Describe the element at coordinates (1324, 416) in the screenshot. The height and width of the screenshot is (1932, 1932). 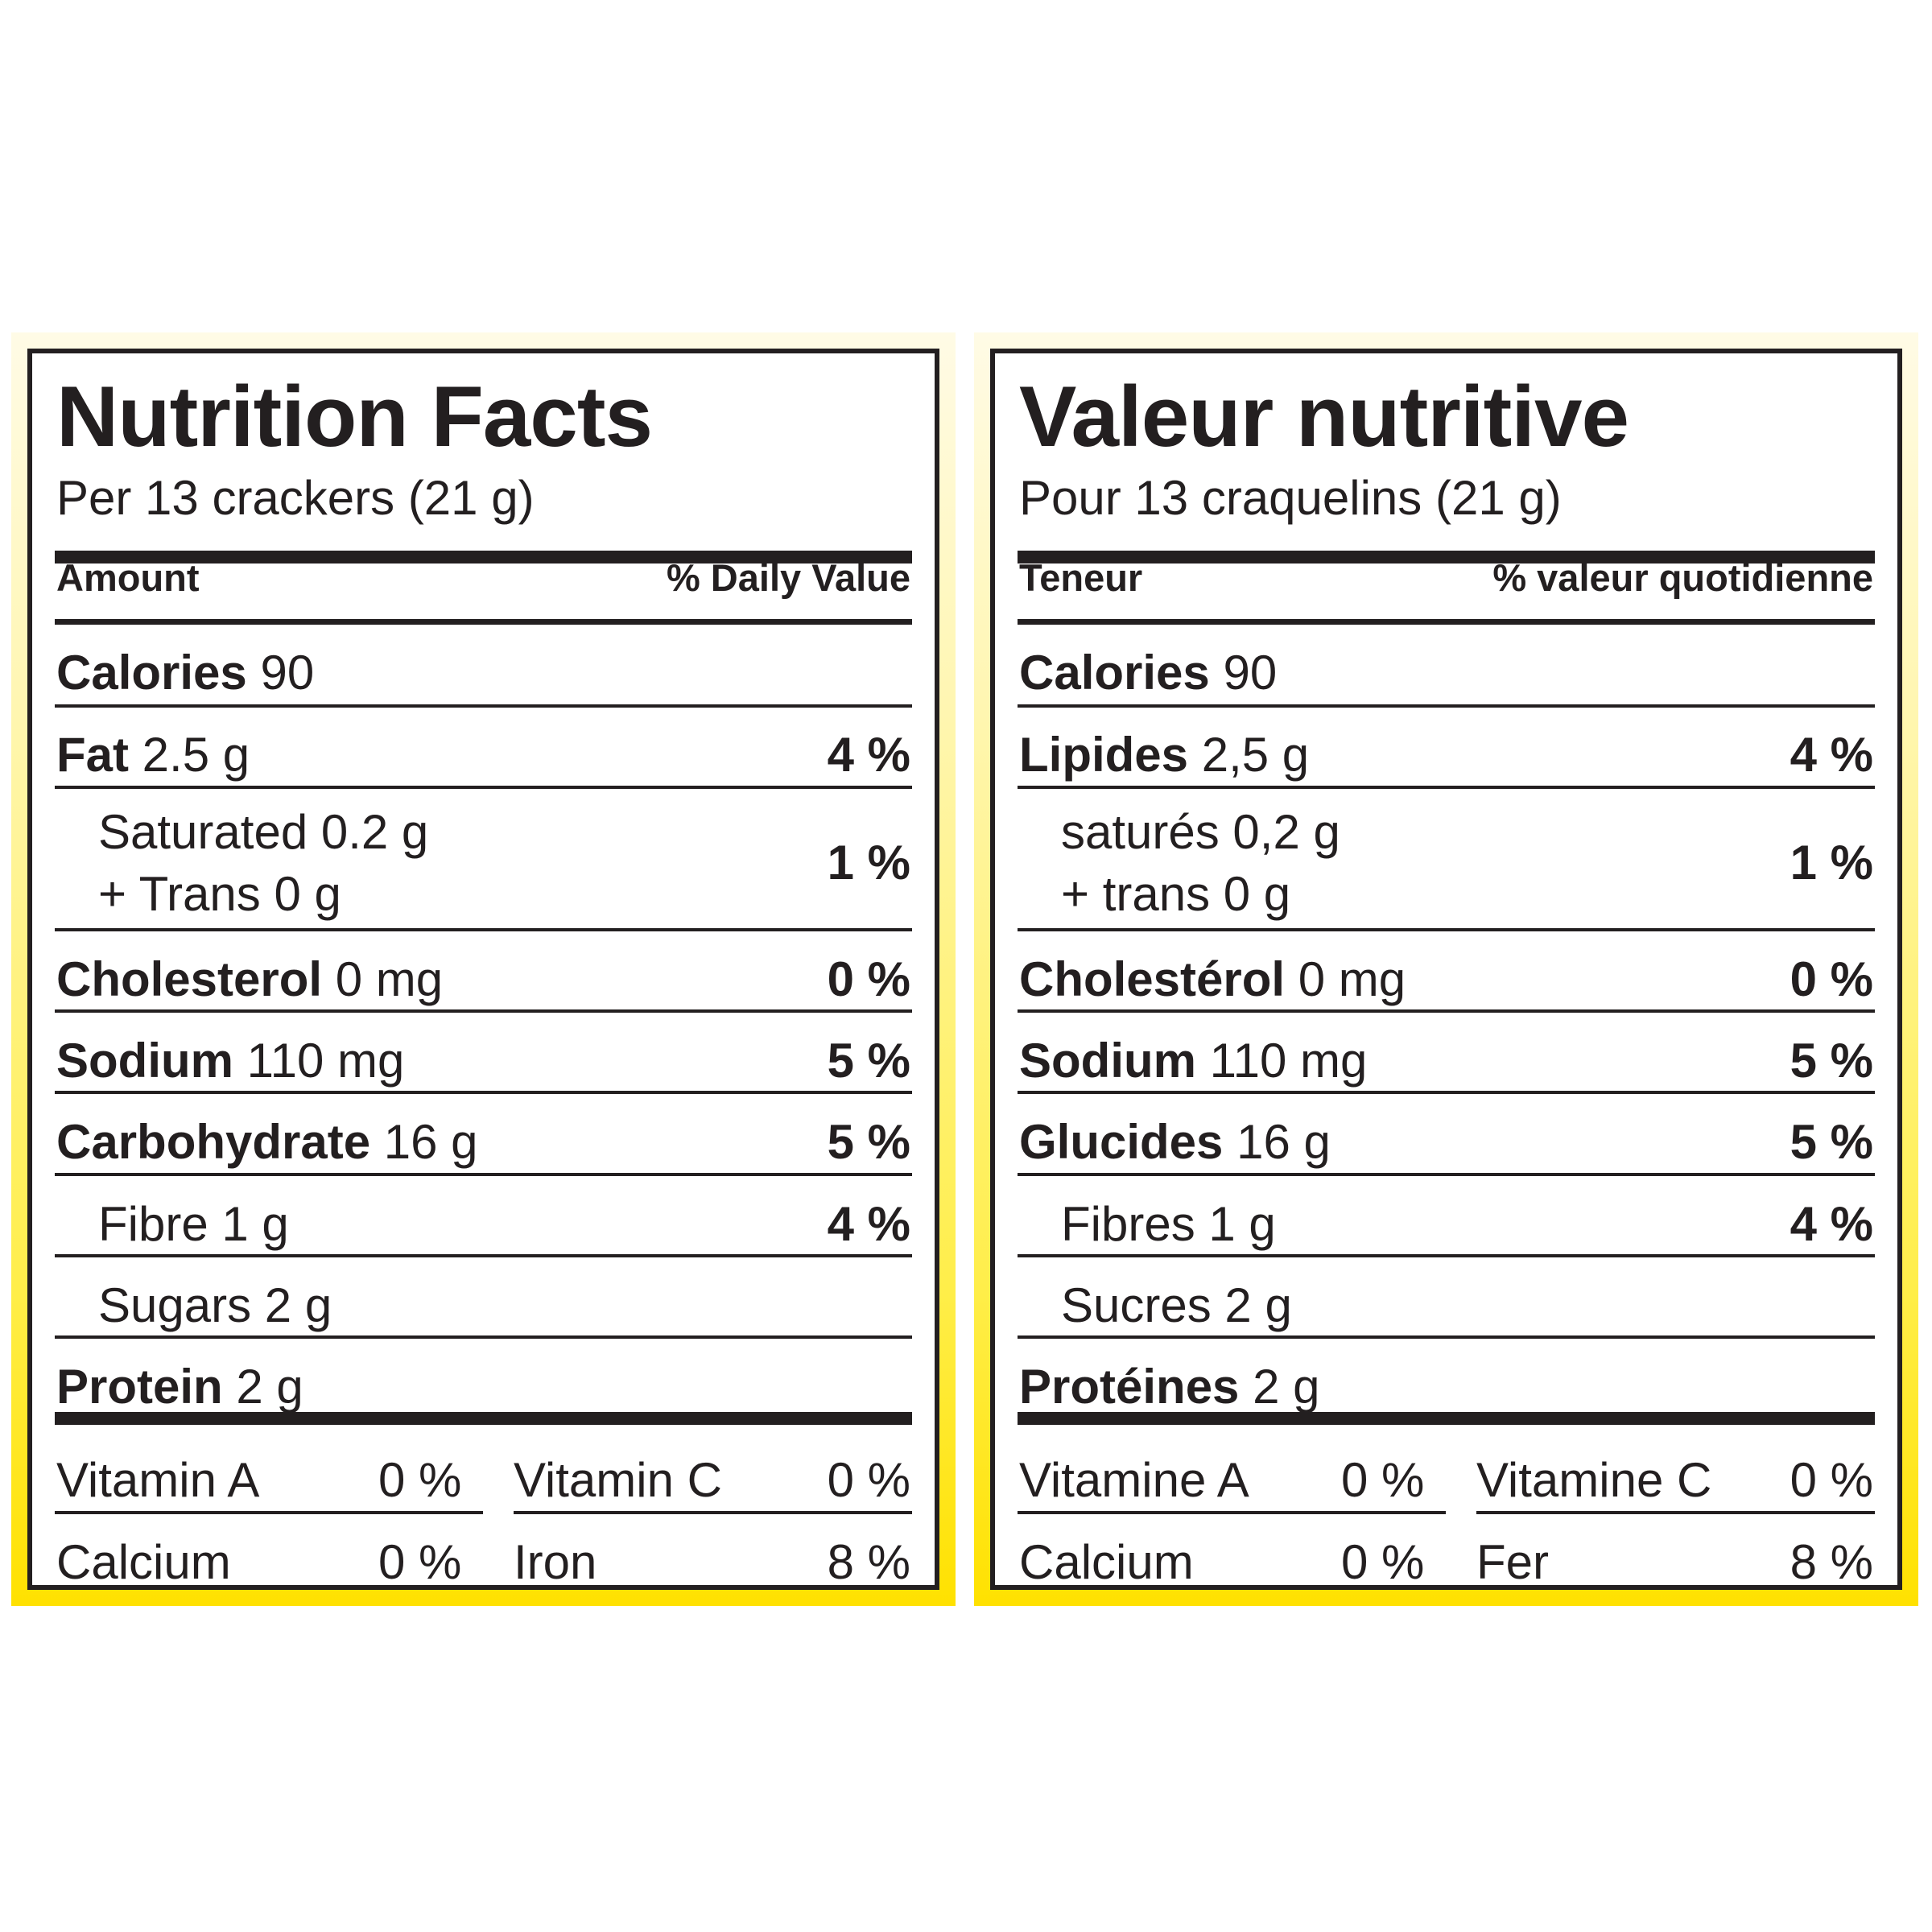
I see `label-title: Valeur nutritive` at that location.